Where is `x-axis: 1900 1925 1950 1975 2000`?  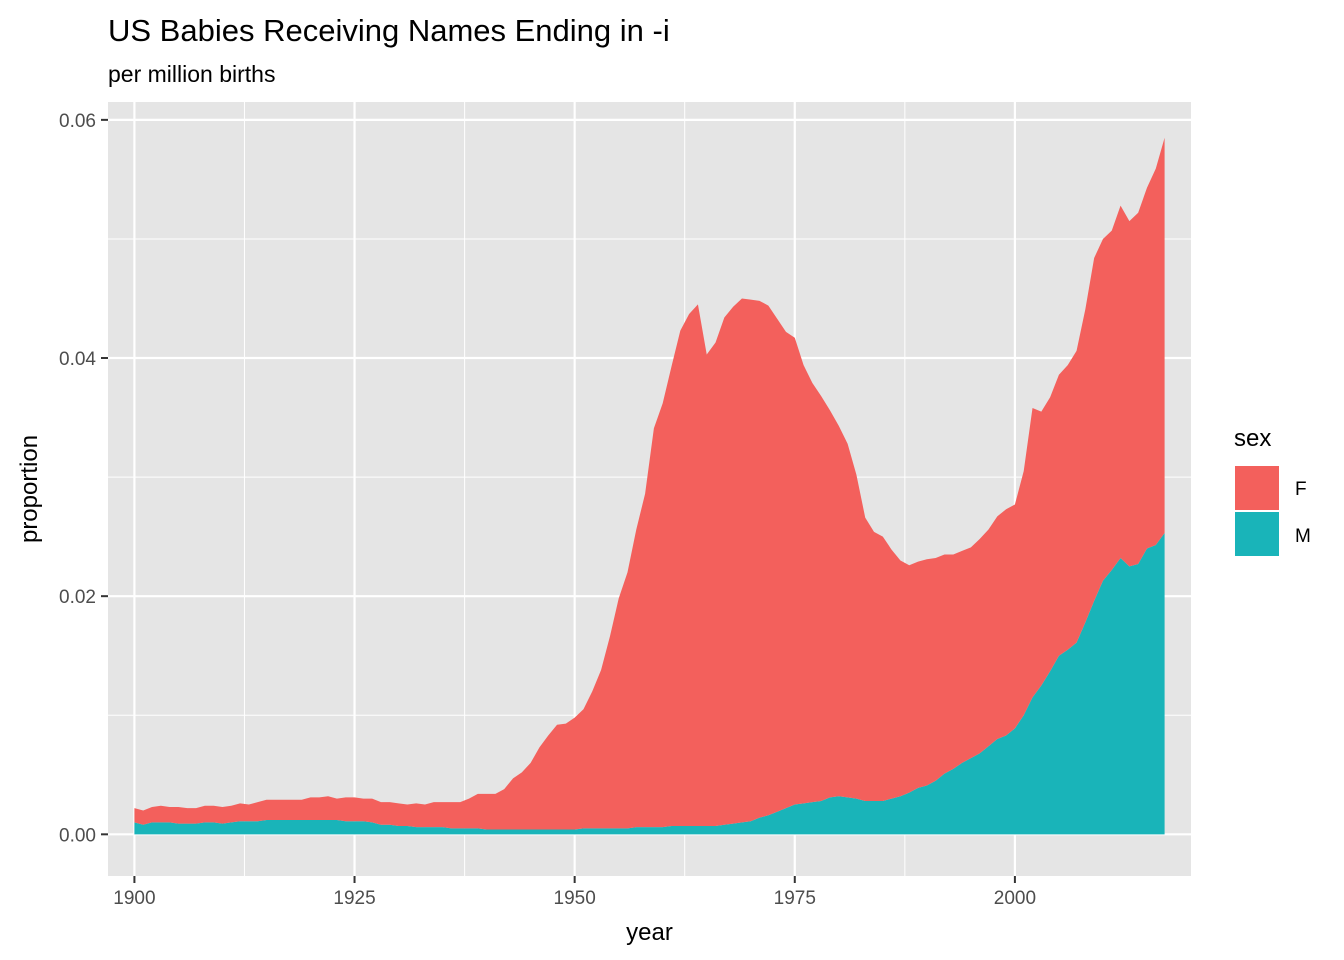 x-axis: 1900 1925 1950 1975 2000 is located at coordinates (574, 892).